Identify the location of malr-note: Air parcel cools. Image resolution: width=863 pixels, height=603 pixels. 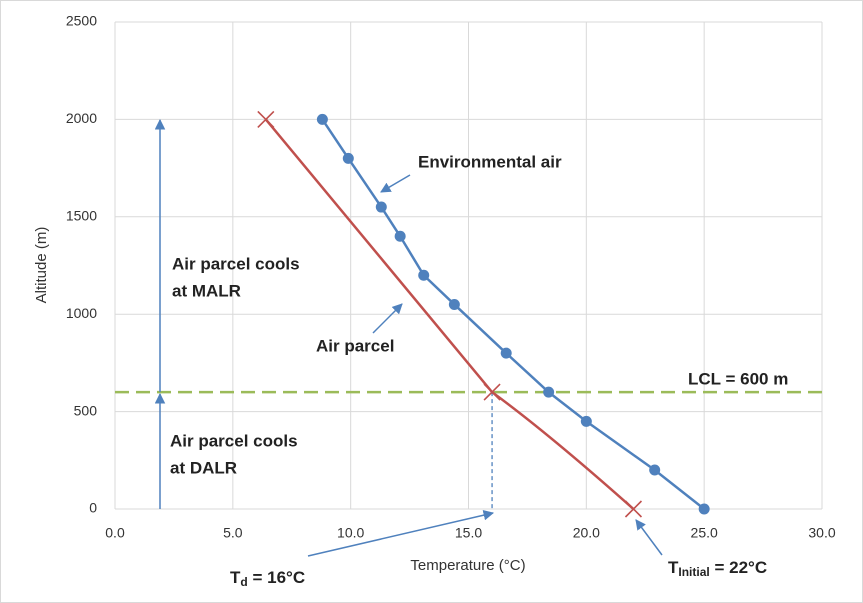
(236, 263).